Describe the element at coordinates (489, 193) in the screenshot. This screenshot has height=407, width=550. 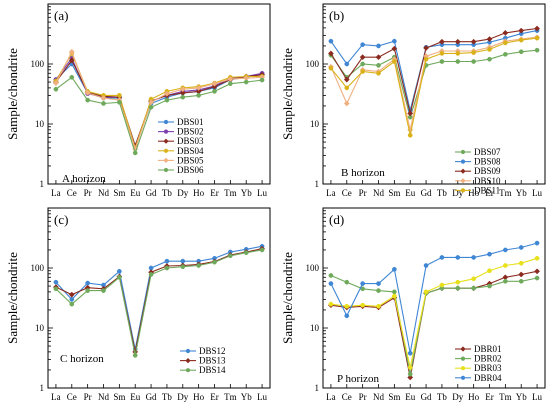
I see `x-tick-label: Er` at that location.